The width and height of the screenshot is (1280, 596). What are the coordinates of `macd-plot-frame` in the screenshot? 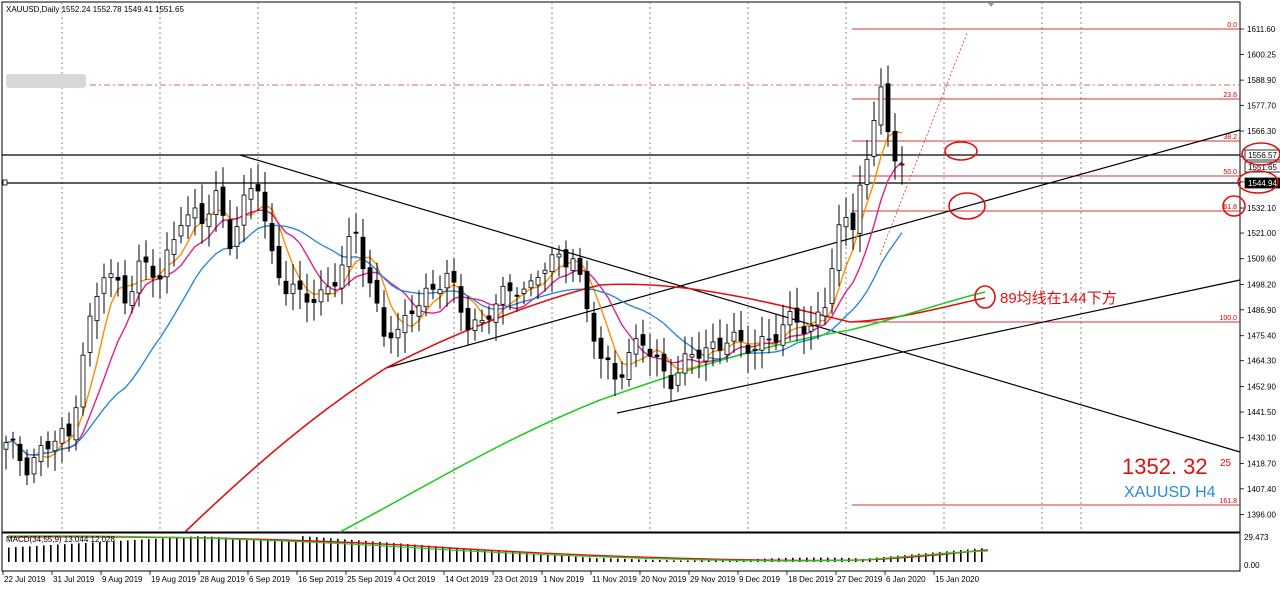 It's located at (621, 552).